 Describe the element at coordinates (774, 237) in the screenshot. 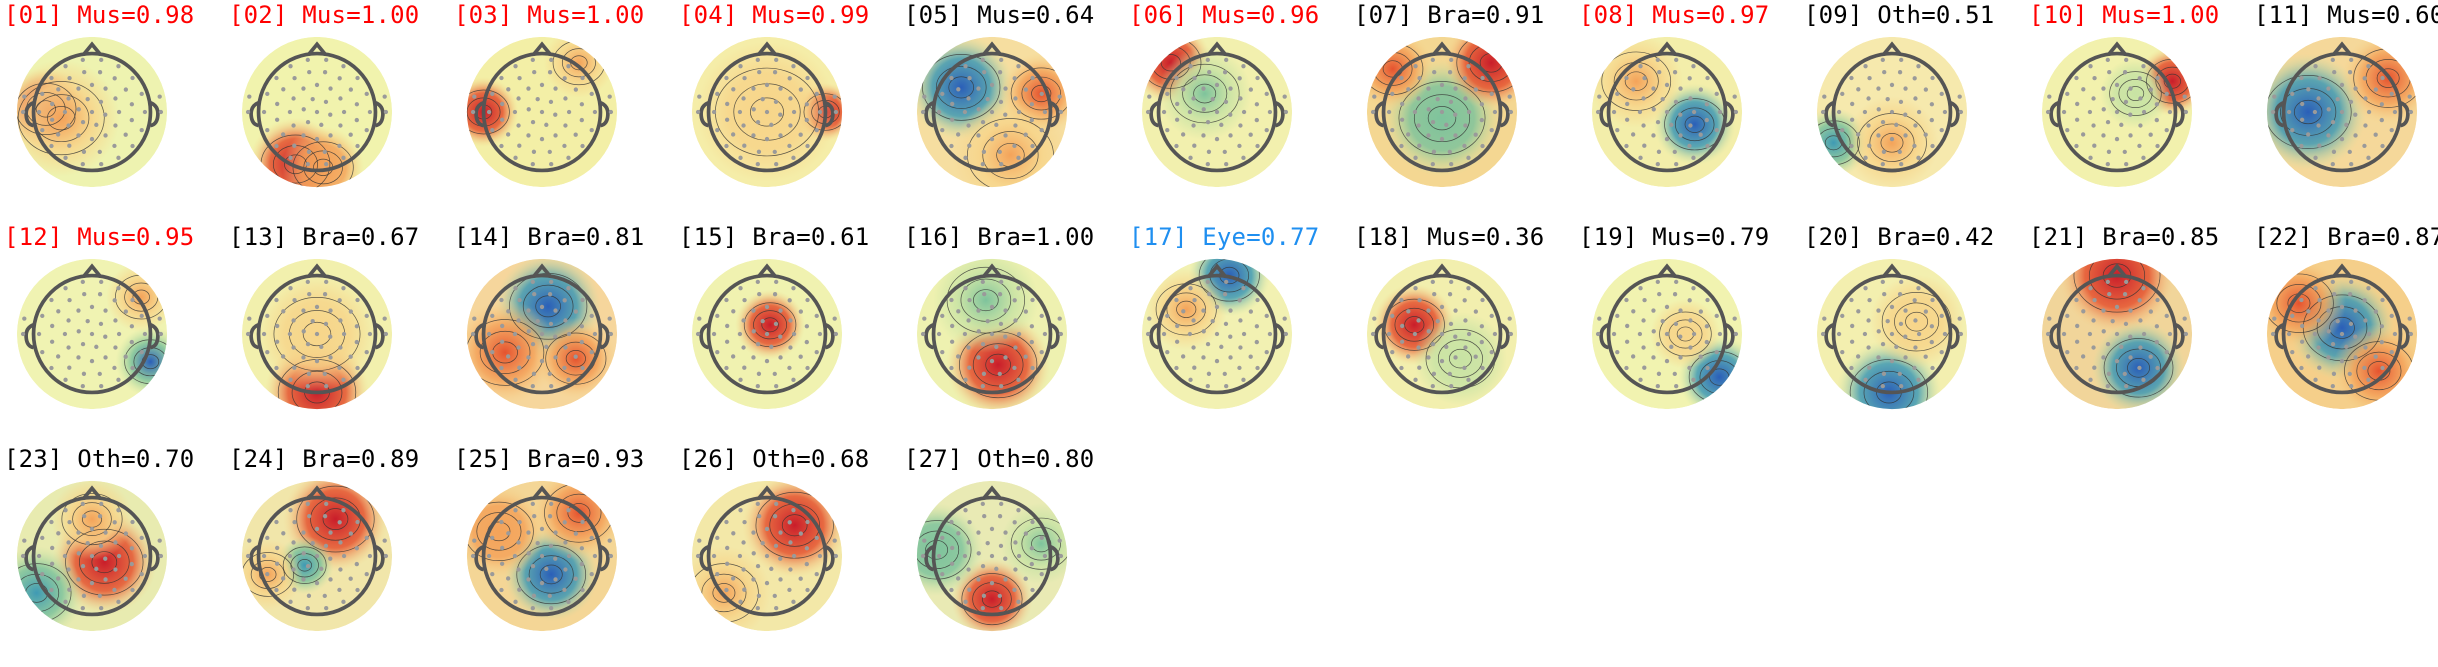

I see `component-label: [15] Bra=0.61` at that location.